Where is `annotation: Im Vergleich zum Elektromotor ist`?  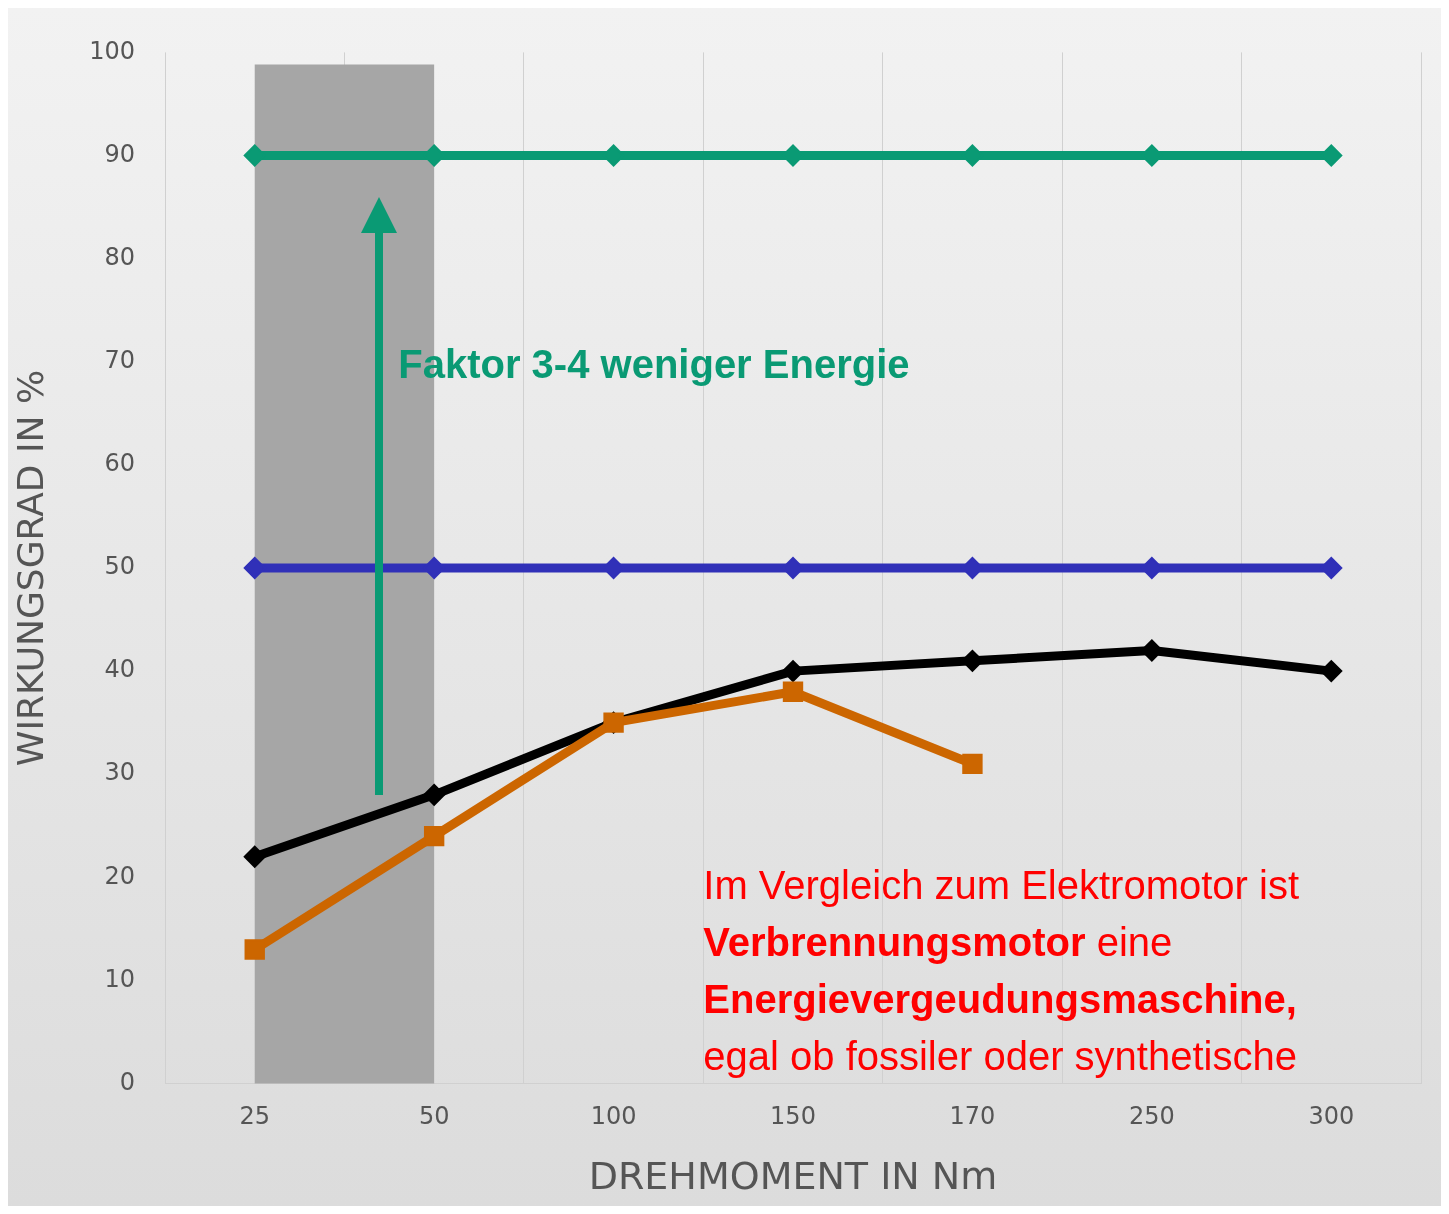 annotation: Im Vergleich zum Elektromotor ist is located at coordinates (1001, 885).